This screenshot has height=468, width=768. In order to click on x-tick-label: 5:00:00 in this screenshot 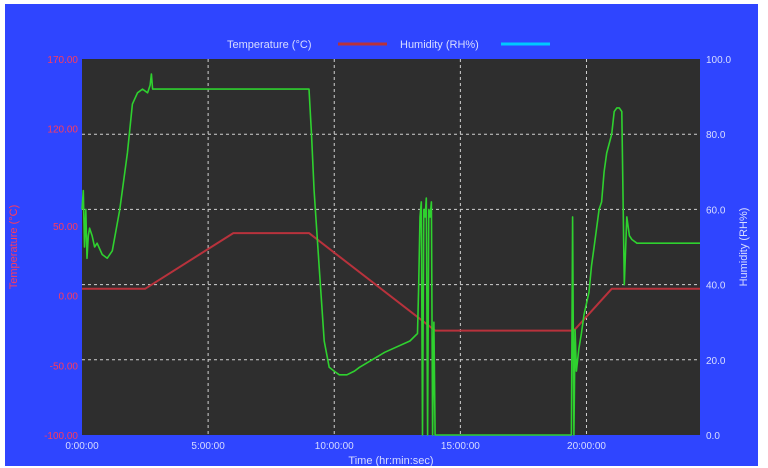, I will do `click(208, 446)`.